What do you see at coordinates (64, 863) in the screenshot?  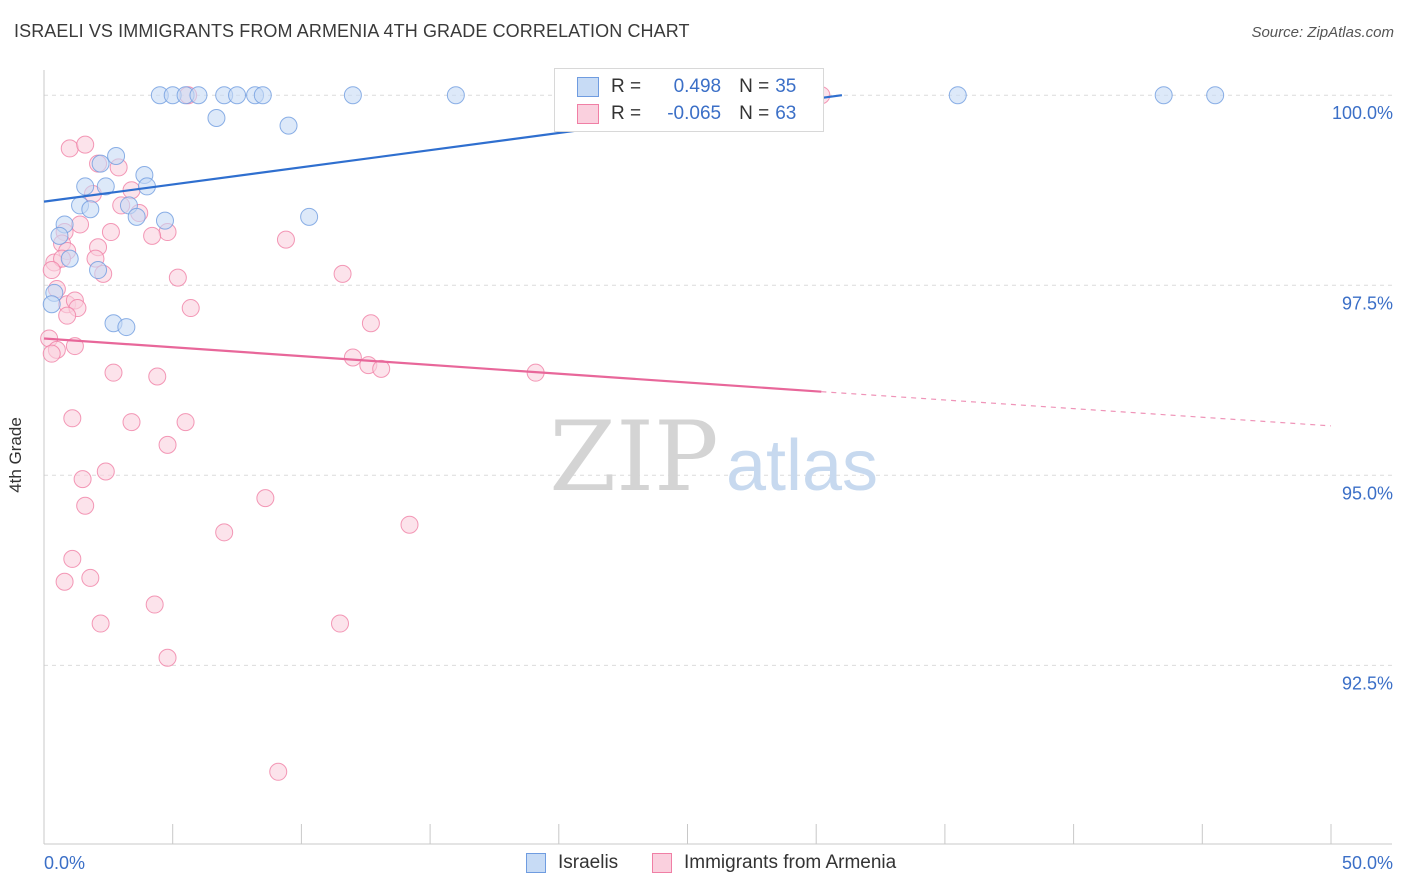 I see `x-tick-label-min: 0.0%` at bounding box center [64, 863].